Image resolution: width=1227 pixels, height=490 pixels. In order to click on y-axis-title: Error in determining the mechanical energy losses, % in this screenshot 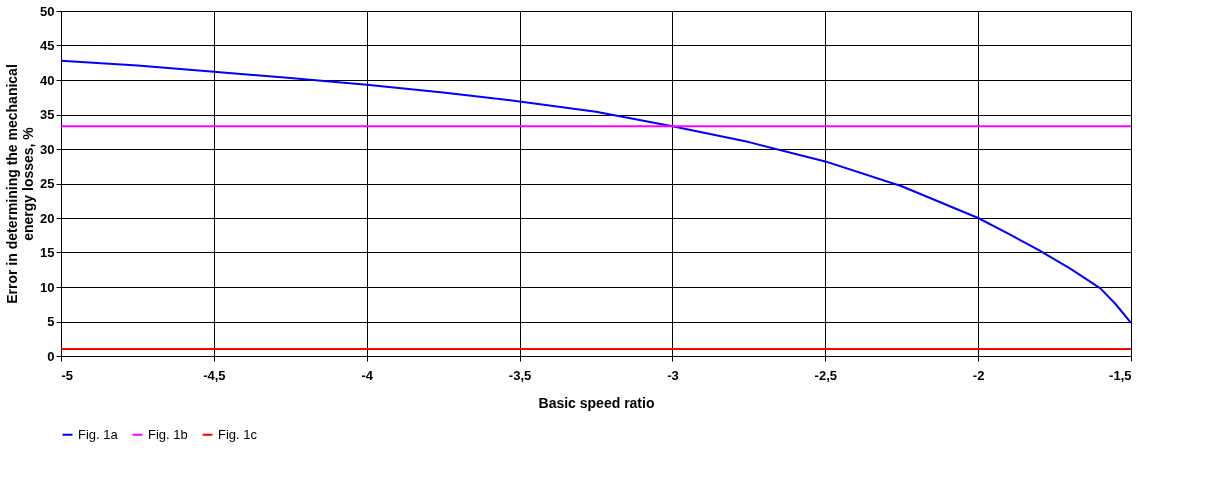, I will do `click(20, 184)`.